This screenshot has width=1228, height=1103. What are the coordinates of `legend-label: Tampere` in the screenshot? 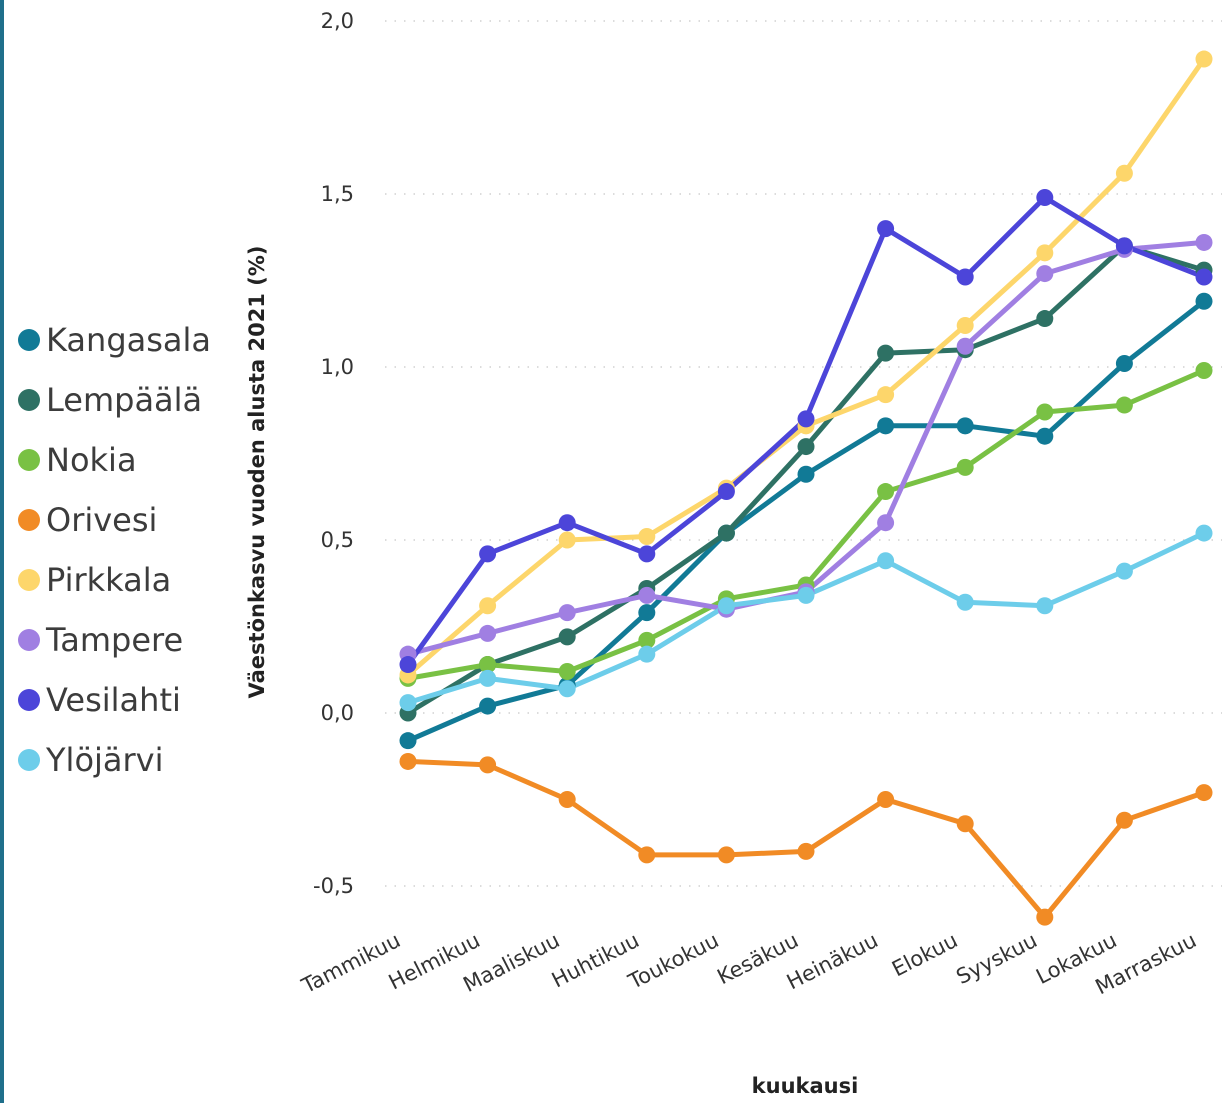 It's located at (115, 640).